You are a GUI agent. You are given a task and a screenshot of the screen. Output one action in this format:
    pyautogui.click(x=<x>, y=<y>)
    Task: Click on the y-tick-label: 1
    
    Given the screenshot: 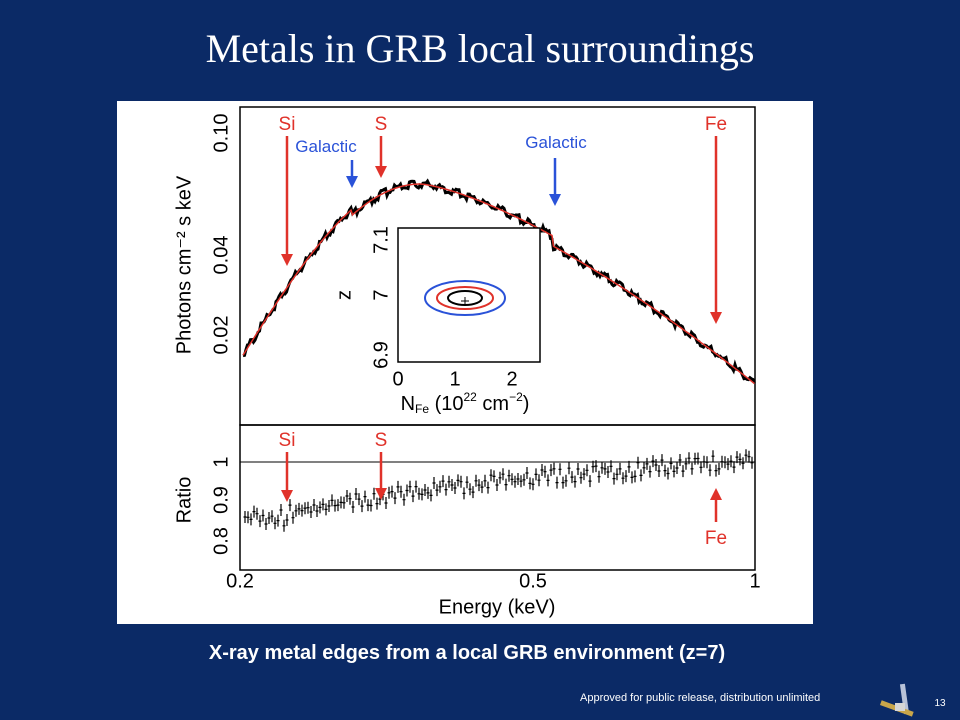 What is the action you would take?
    pyautogui.click(x=221, y=461)
    